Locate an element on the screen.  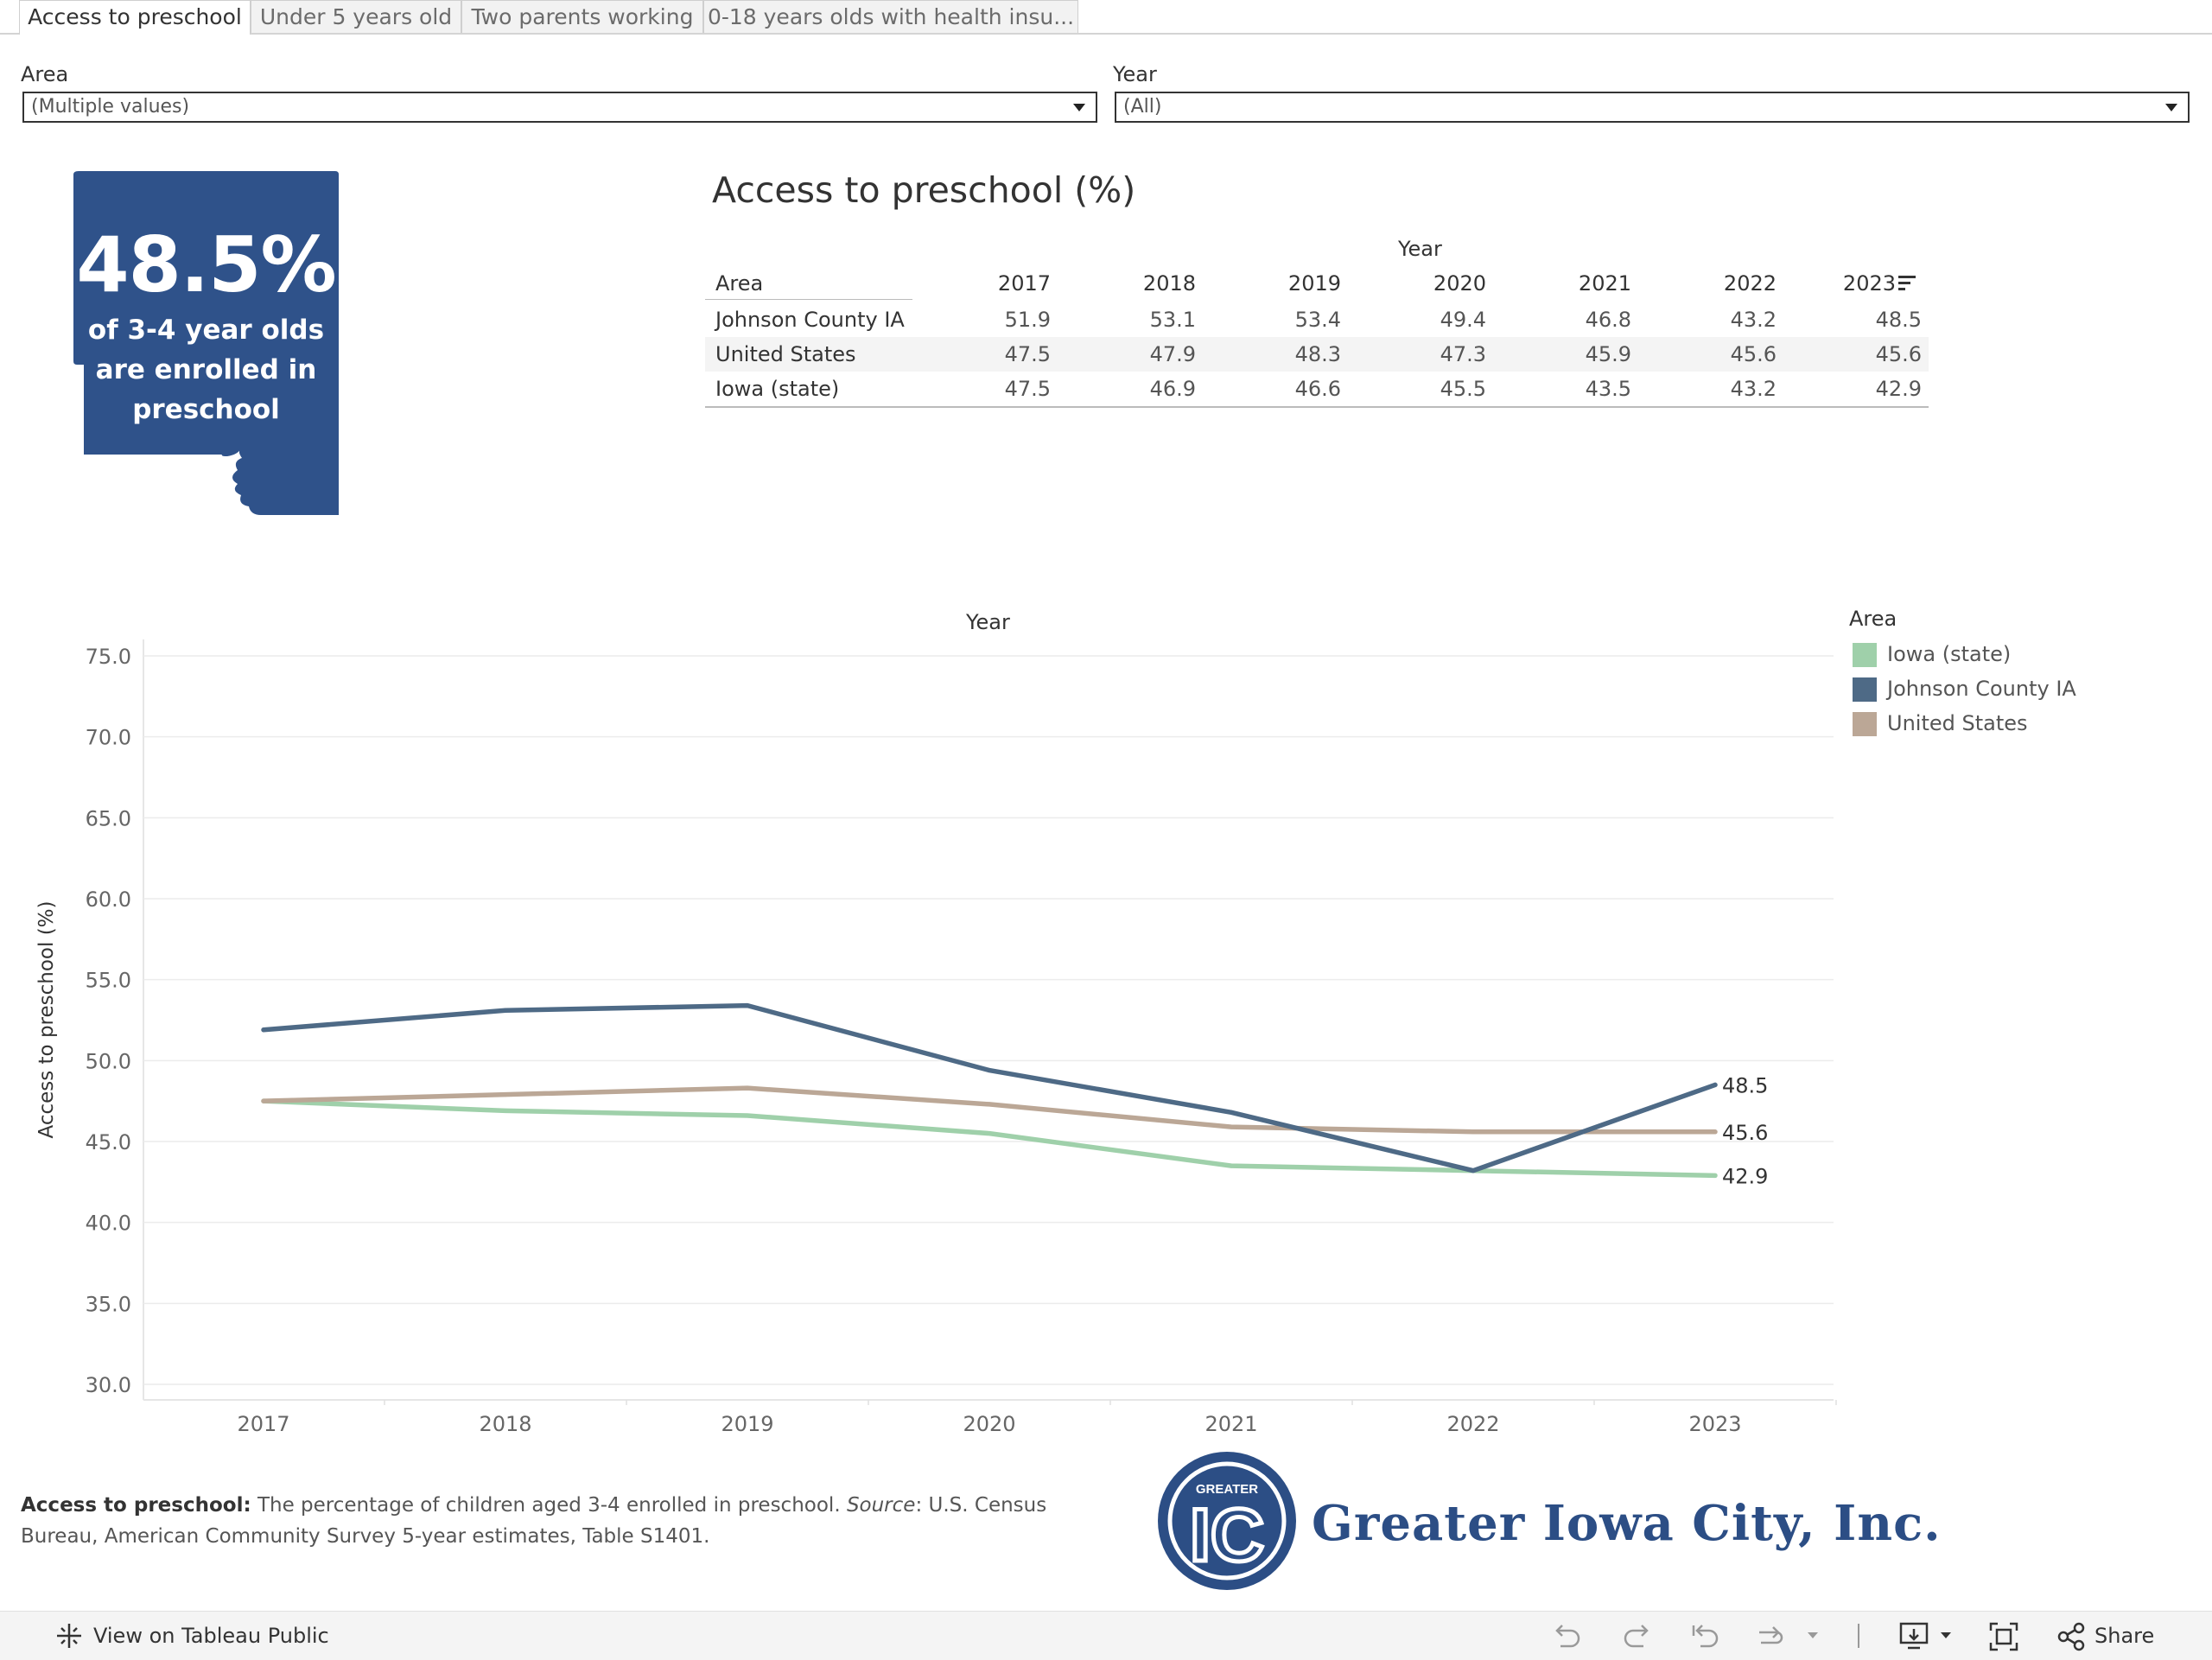
table-col-2023: 2023 is located at coordinates (1869, 283).